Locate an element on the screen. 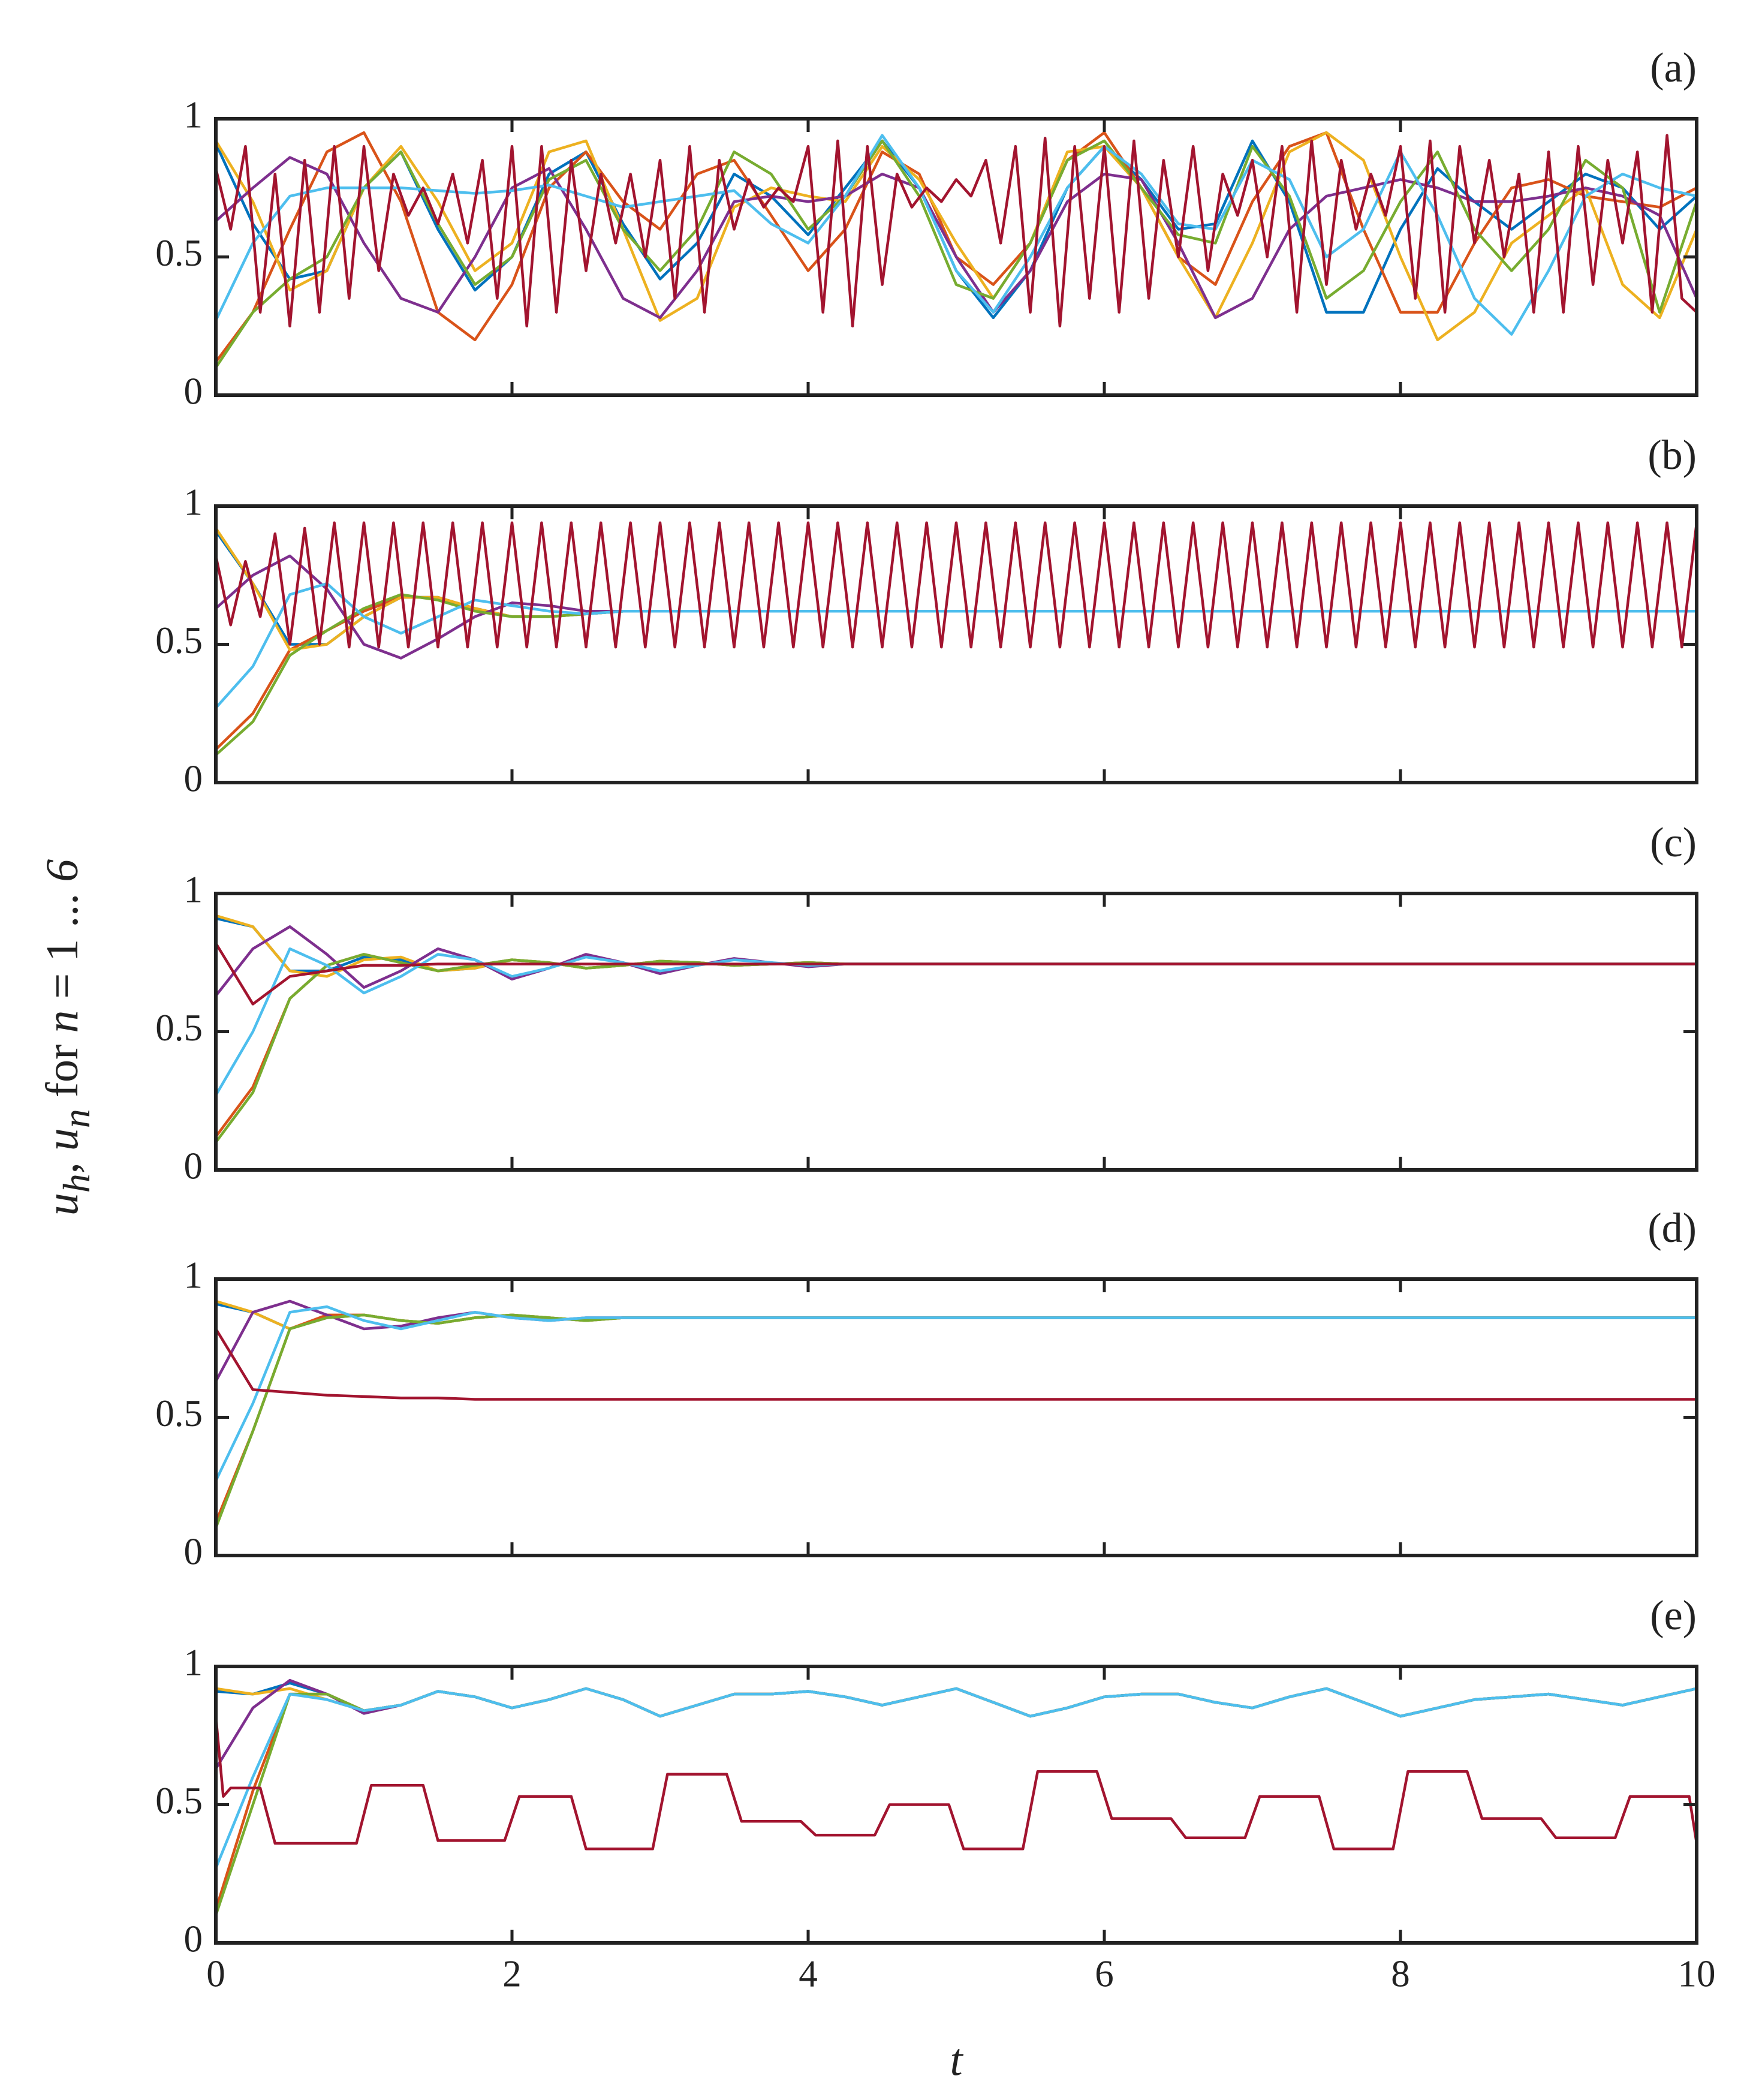  panel-label: (a) is located at coordinates (1673, 68).